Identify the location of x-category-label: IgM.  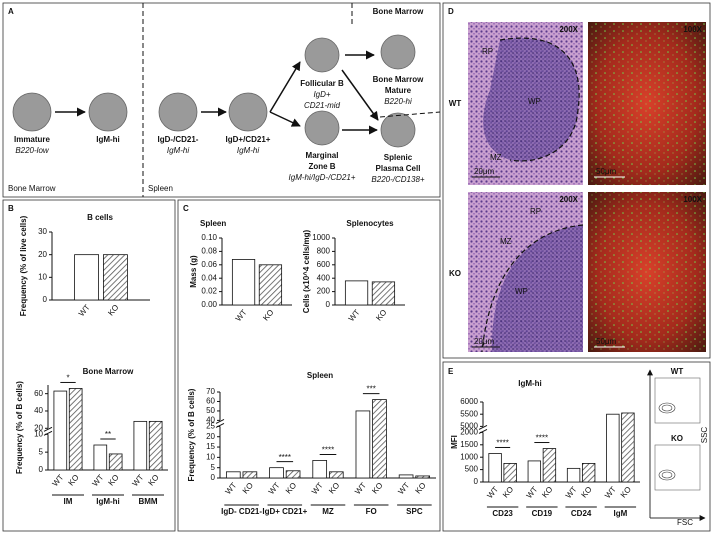
(620, 513).